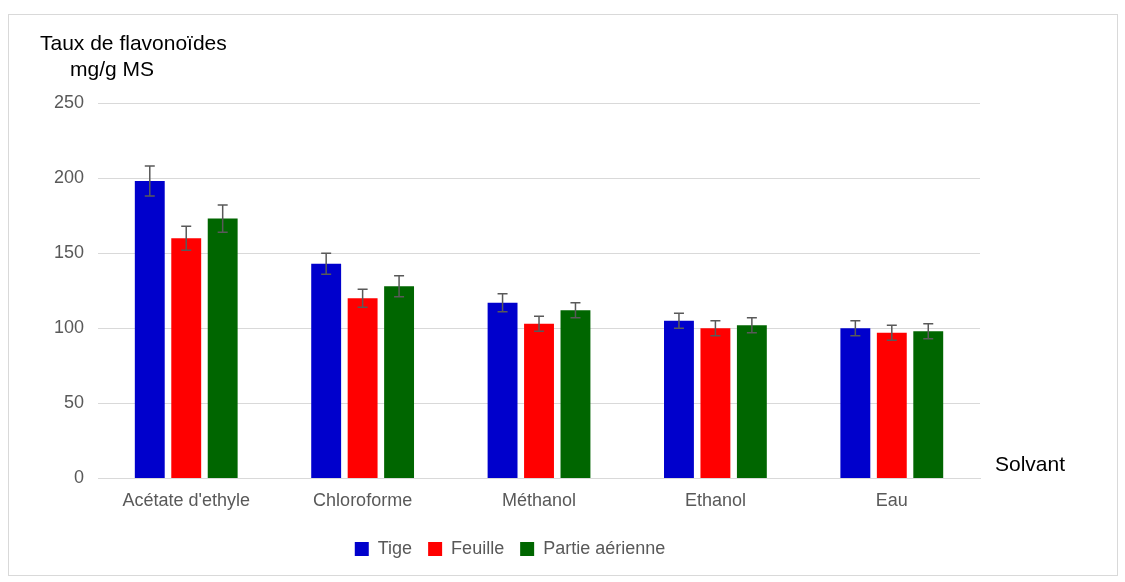  I want to click on x-tick-label: Eau, so click(891, 500).